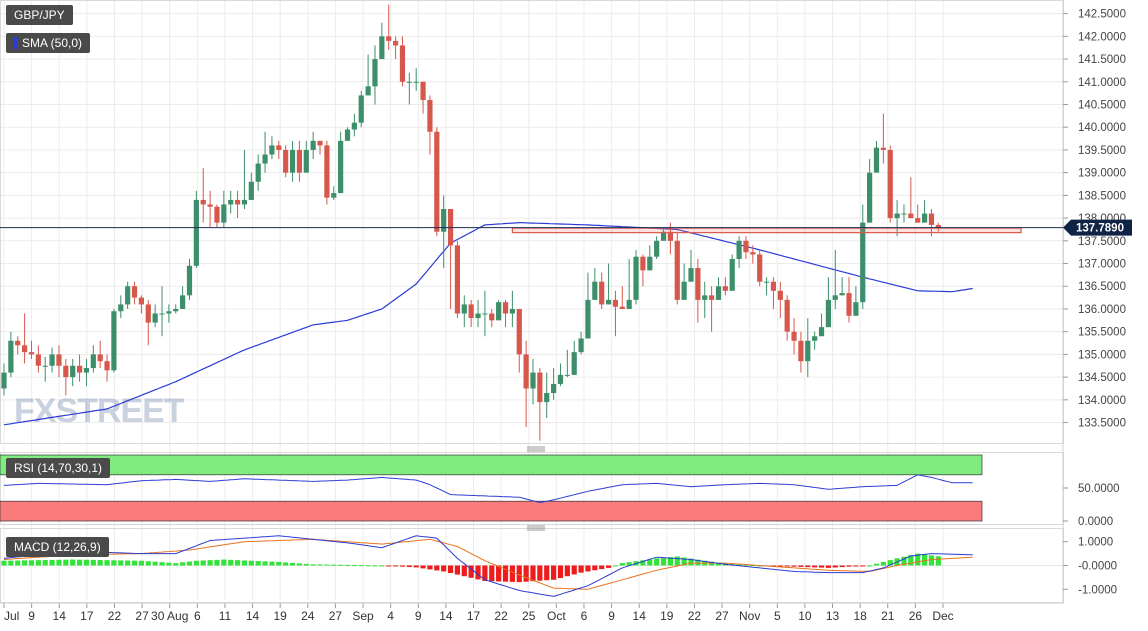 Image resolution: width=1148 pixels, height=631 pixels. I want to click on time-tick-label: 14, so click(446, 616).